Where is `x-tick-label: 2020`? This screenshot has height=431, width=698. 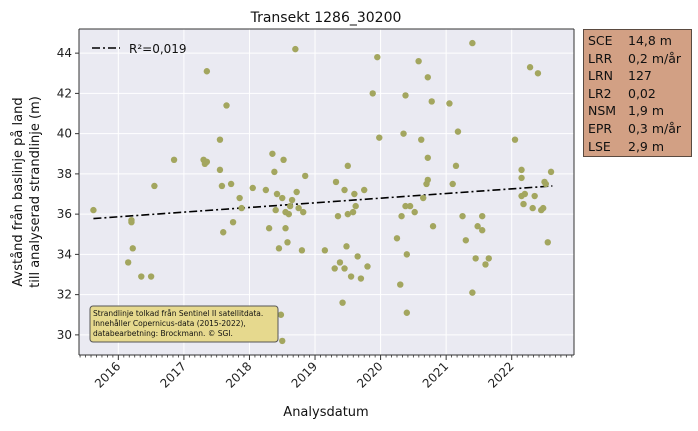
x-tick-label: 2020 is located at coordinates (369, 374).